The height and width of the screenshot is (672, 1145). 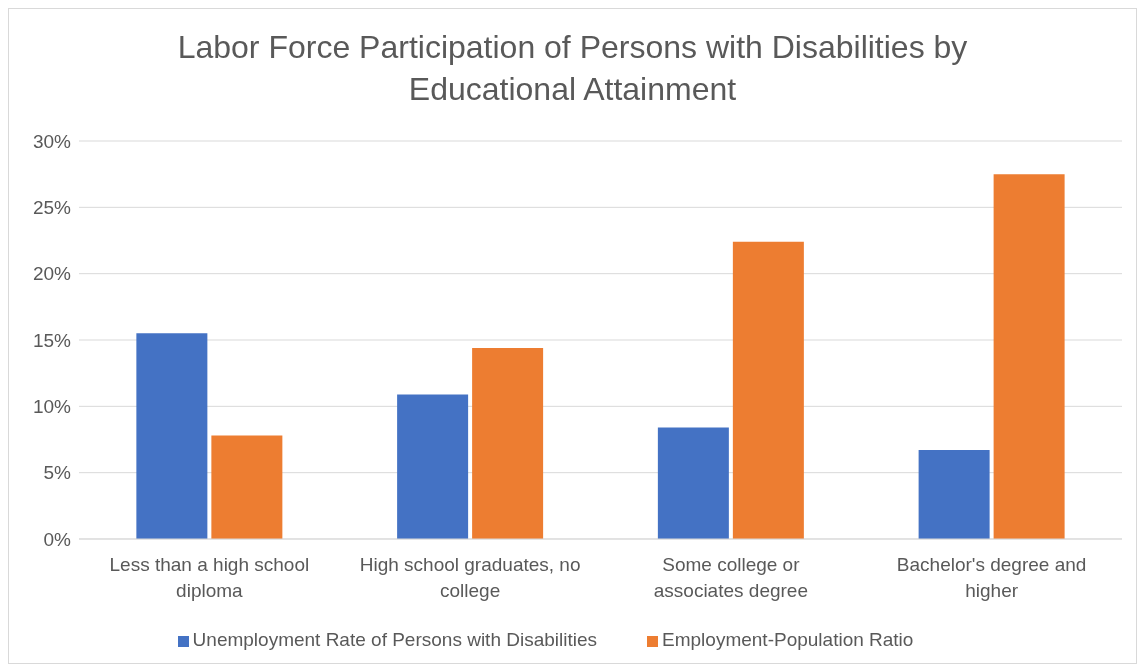 What do you see at coordinates (57, 539) in the screenshot?
I see `y-tick-label: 0%` at bounding box center [57, 539].